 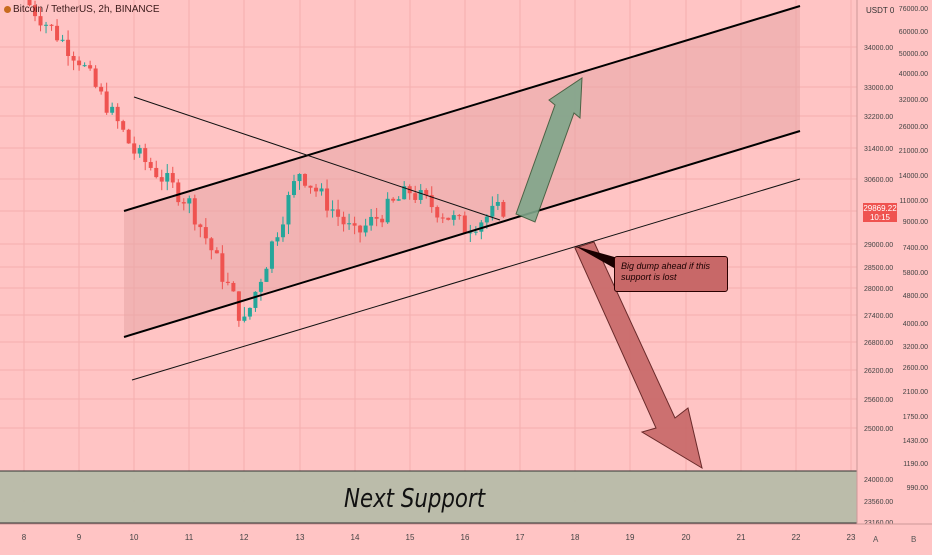 What do you see at coordinates (638, 355) in the screenshot?
I see `bearish-arrow` at bounding box center [638, 355].